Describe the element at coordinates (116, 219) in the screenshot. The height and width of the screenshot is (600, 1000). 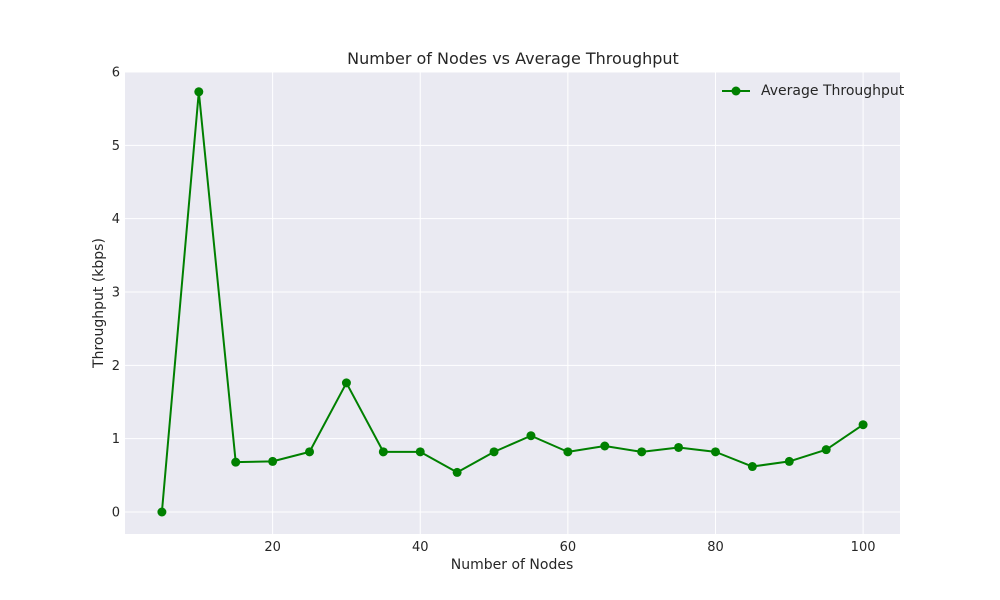
I see `y-tick-label: 4` at that location.